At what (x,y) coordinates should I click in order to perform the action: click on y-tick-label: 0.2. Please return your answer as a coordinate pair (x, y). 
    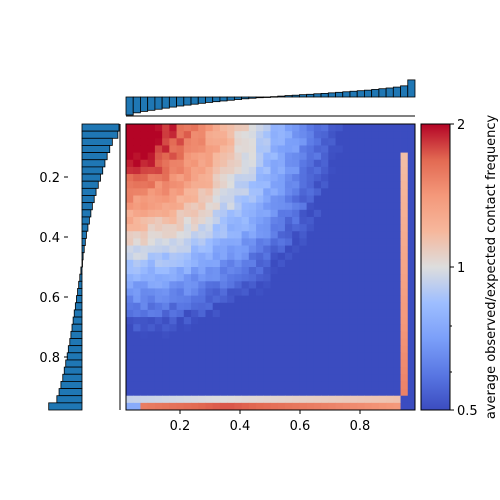
    Looking at the image, I should click on (49, 178).